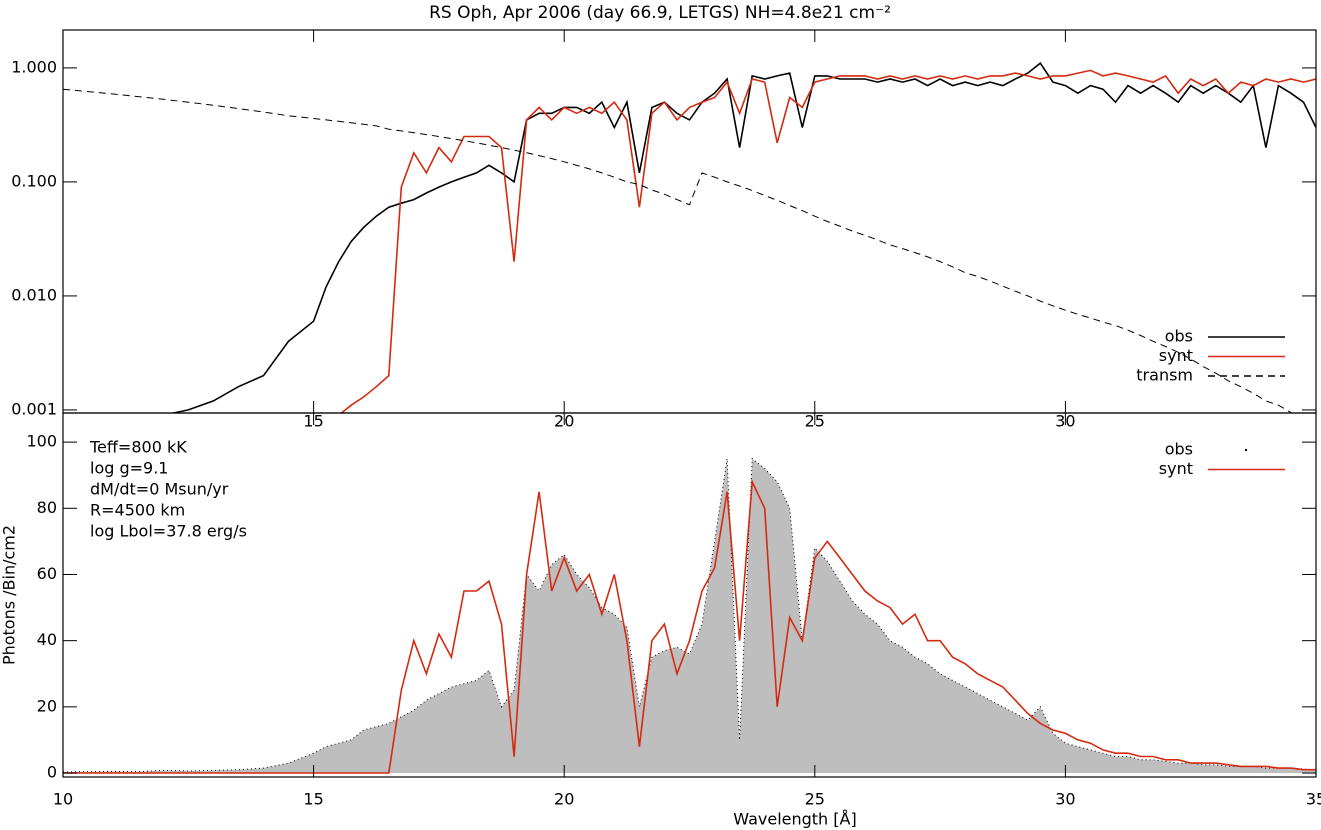  Describe the element at coordinates (815, 799) in the screenshot. I see `x-tick-label: 25` at that location.